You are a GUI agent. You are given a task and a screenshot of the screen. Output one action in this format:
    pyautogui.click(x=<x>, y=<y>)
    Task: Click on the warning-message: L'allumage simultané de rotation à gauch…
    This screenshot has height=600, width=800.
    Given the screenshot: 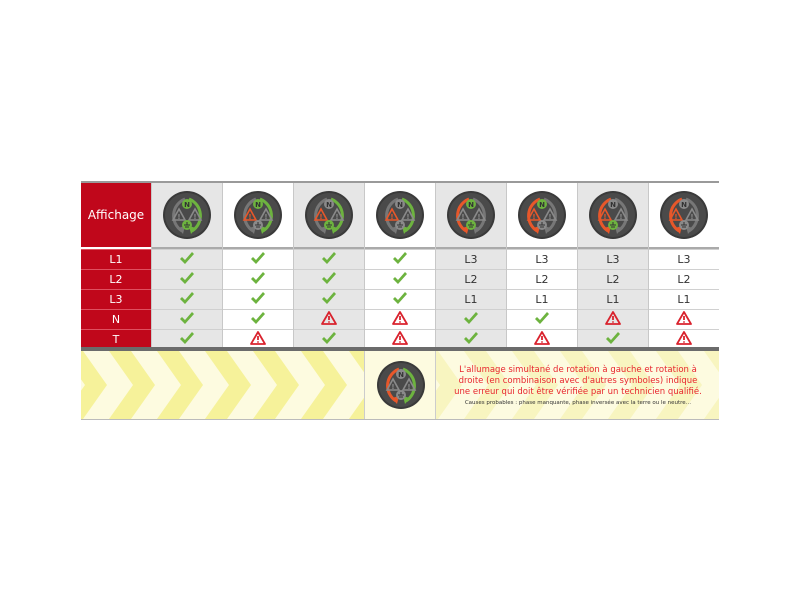 What is the action you would take?
    pyautogui.click(x=578, y=380)
    